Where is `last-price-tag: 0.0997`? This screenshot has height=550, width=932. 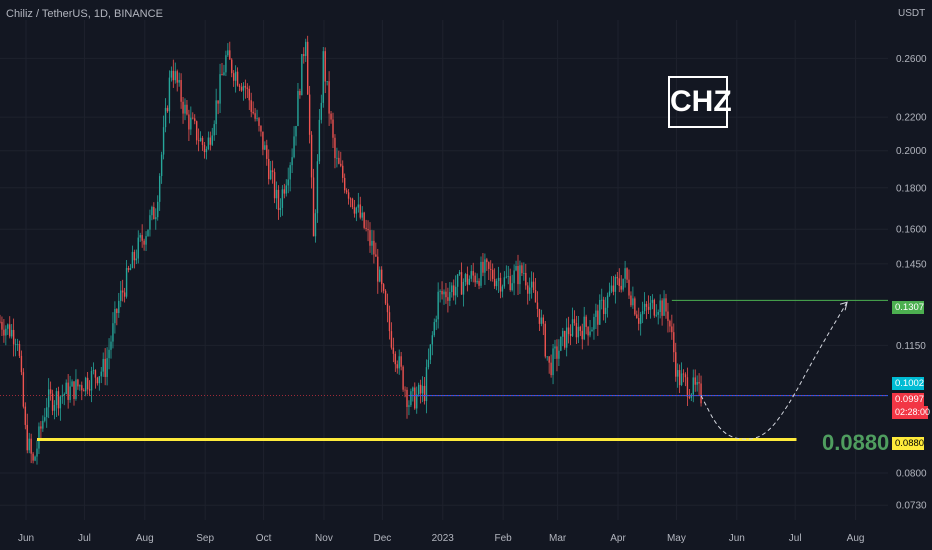
last-price-tag: 0.0997 is located at coordinates (908, 399).